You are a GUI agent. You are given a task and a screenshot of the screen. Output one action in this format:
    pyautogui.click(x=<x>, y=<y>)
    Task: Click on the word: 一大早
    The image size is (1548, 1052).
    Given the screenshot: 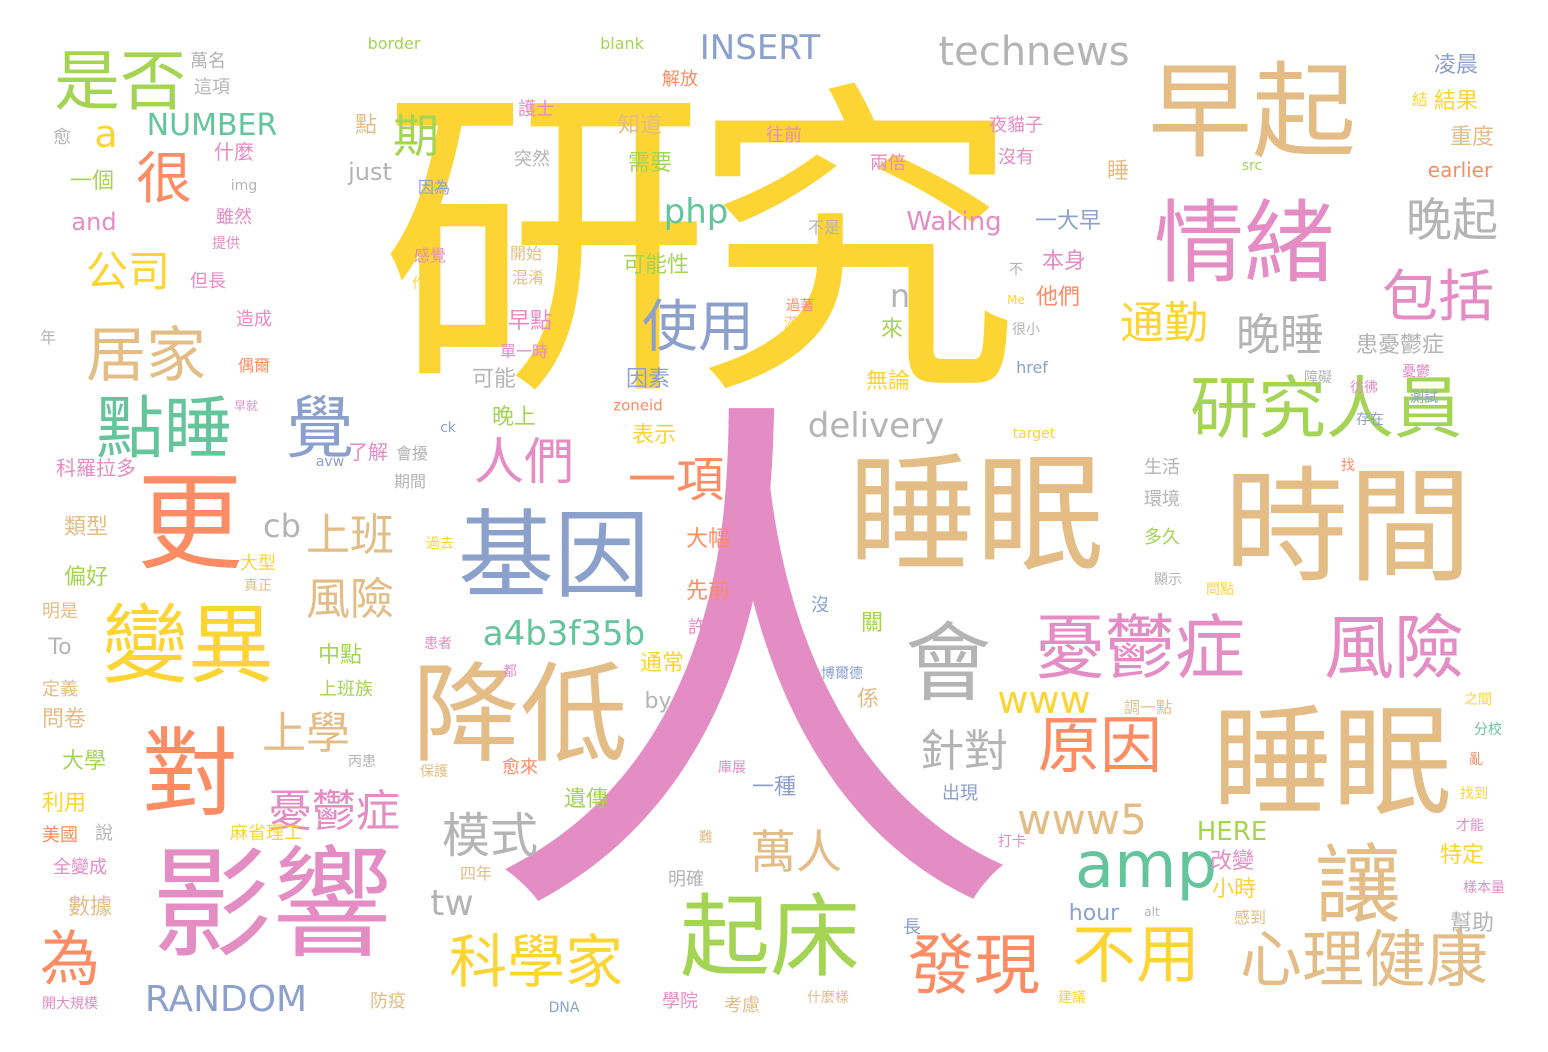 What is the action you would take?
    pyautogui.click(x=1068, y=221)
    